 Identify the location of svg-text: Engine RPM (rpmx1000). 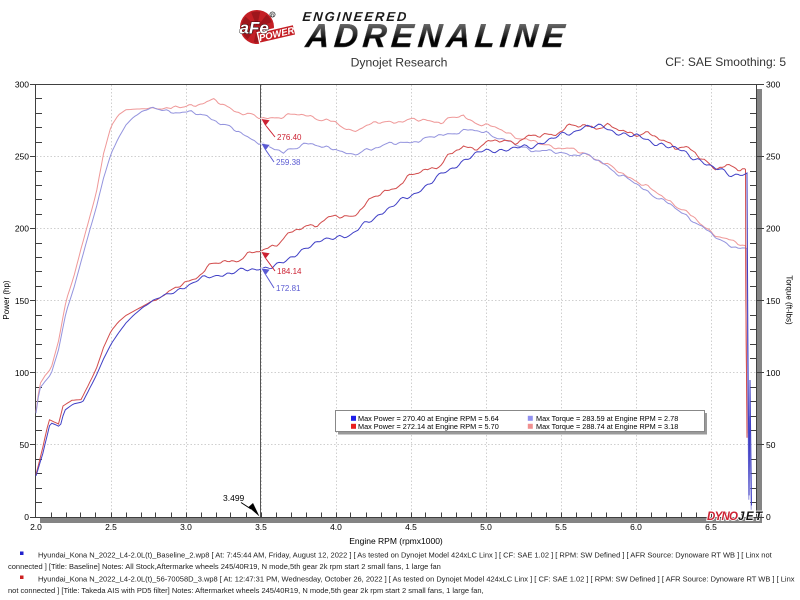
(396, 541).